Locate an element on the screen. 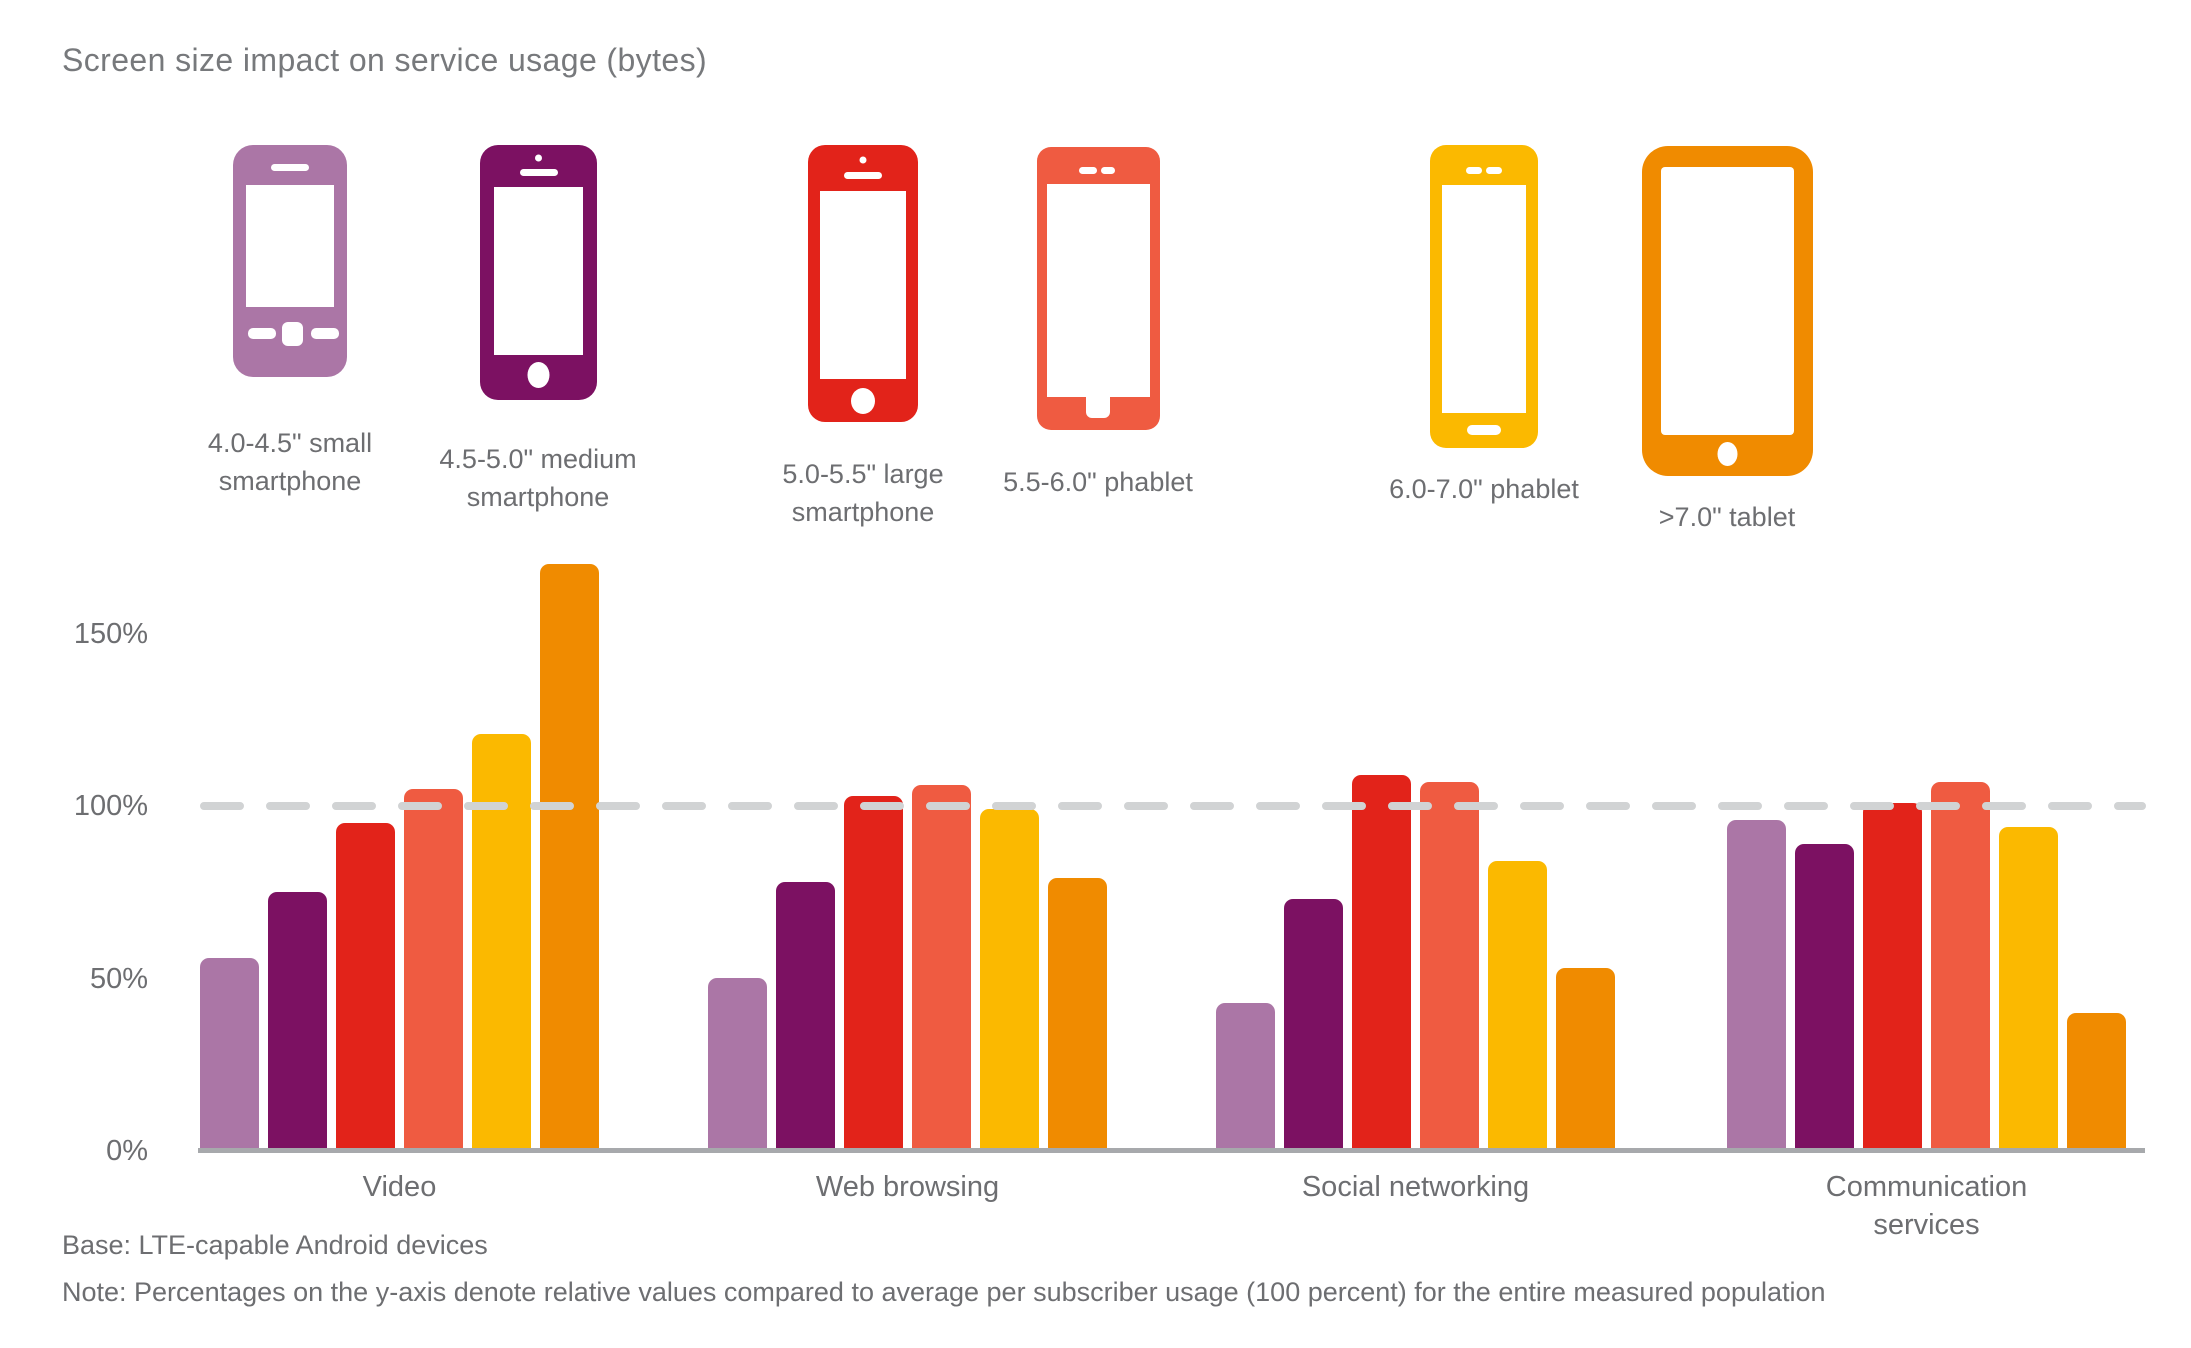  legend-label-large-phablet: 6.0-7.0" phablet is located at coordinates (1484, 489).